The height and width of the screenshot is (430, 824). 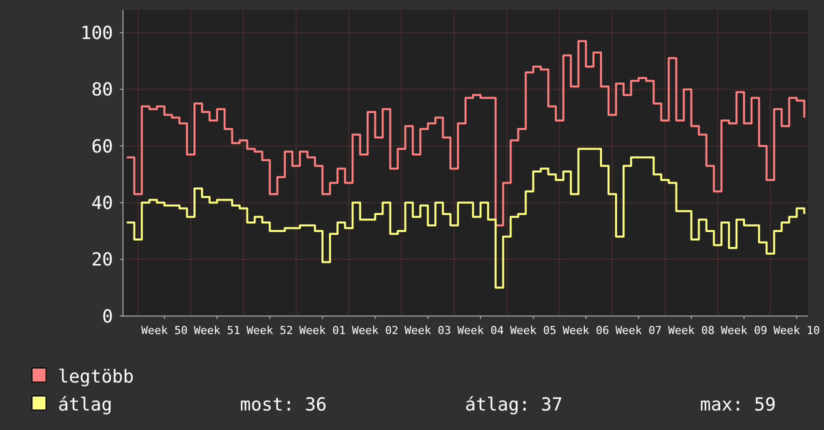 I want to click on x-tick-label: Week 10, so click(x=797, y=330).